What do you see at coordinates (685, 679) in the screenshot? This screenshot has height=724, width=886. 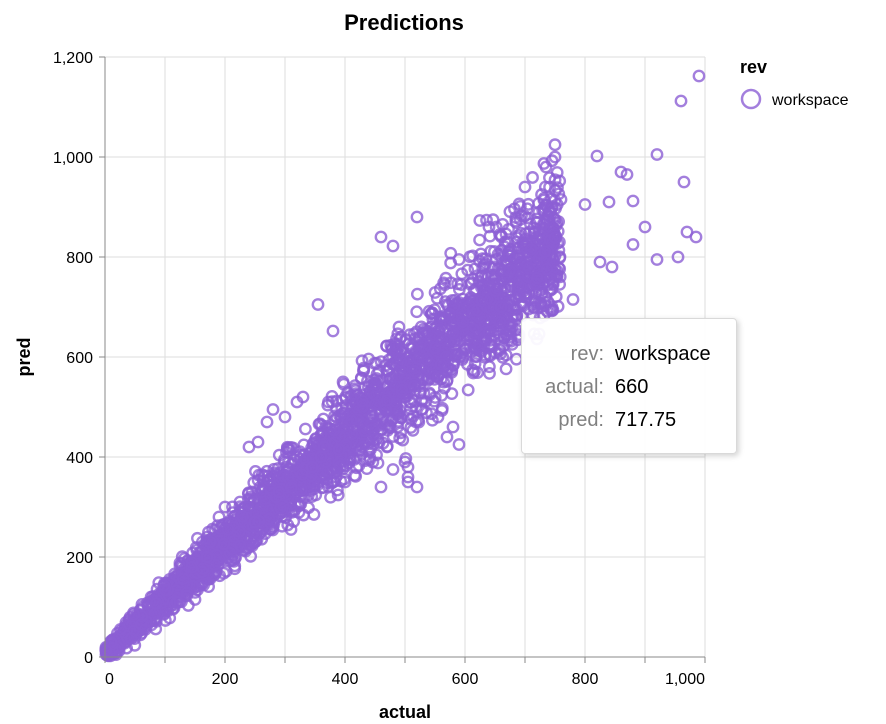 I see `x-tick-label: 1,000` at bounding box center [685, 679].